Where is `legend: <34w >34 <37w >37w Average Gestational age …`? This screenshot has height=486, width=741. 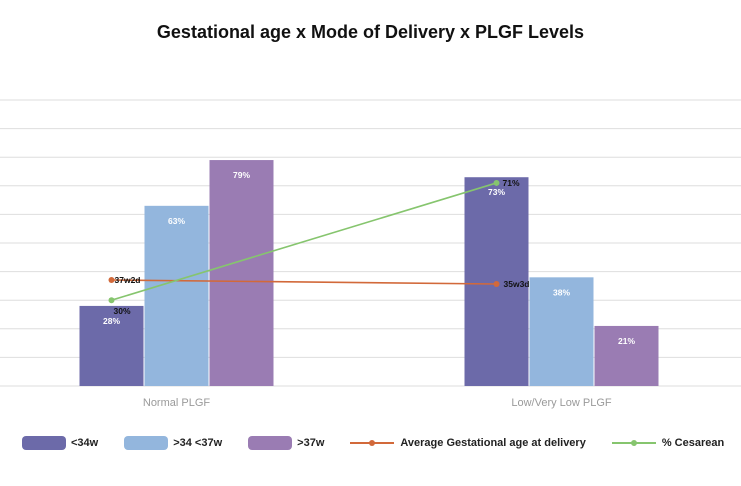 legend: <34w >34 <37w >37w Average Gestational age … is located at coordinates (373, 443).